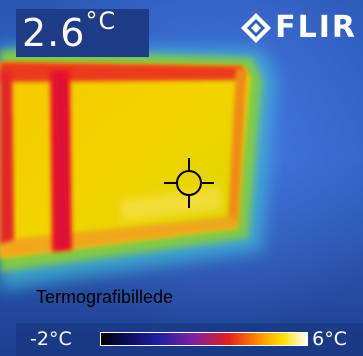  What do you see at coordinates (204, 339) in the screenshot?
I see `color-scale-bar` at bounding box center [204, 339].